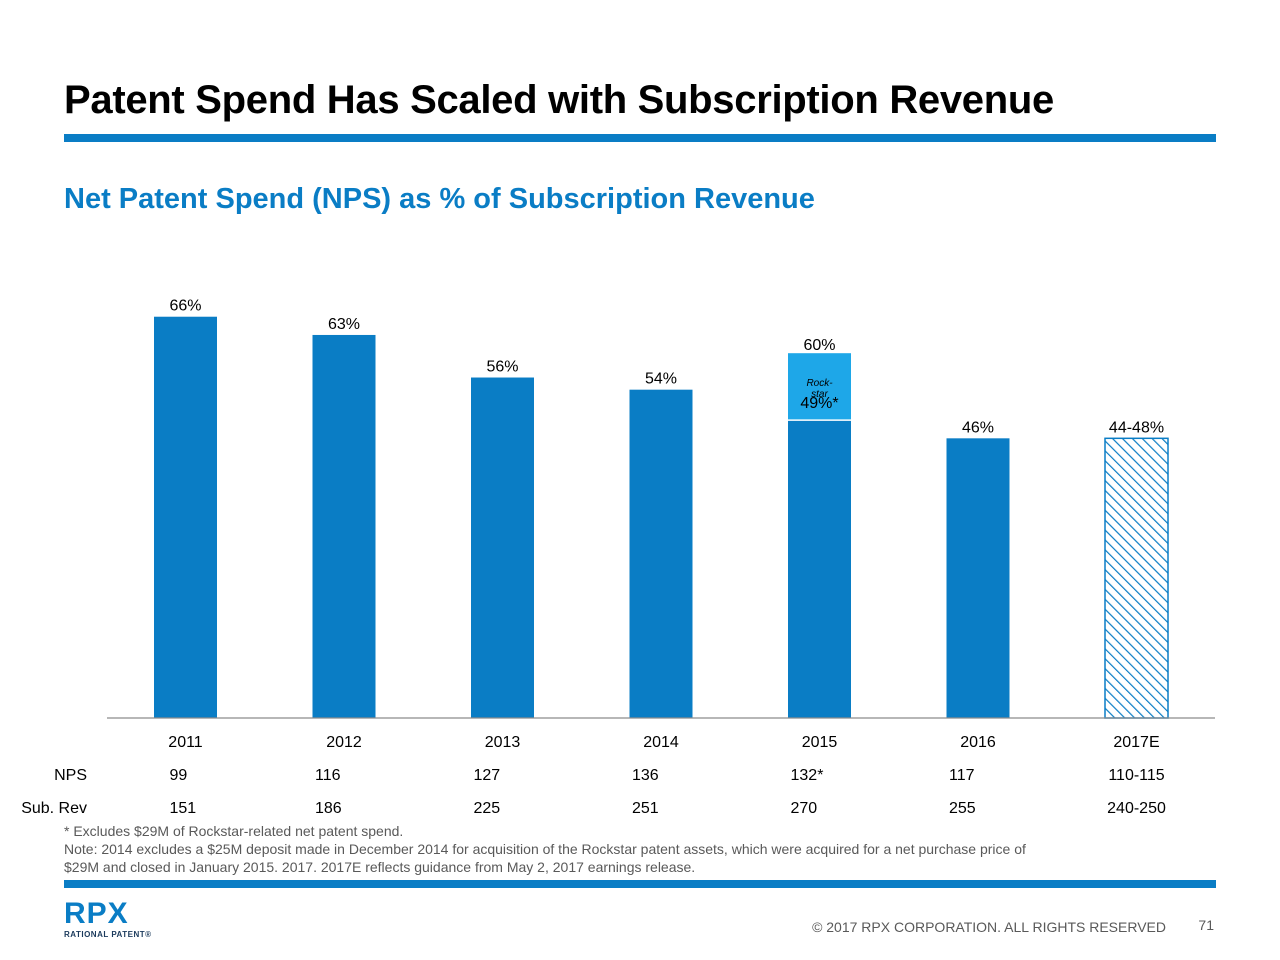 The image size is (1280, 960). What do you see at coordinates (1136, 742) in the screenshot?
I see `x-tick-label-2017e: 2017E` at bounding box center [1136, 742].